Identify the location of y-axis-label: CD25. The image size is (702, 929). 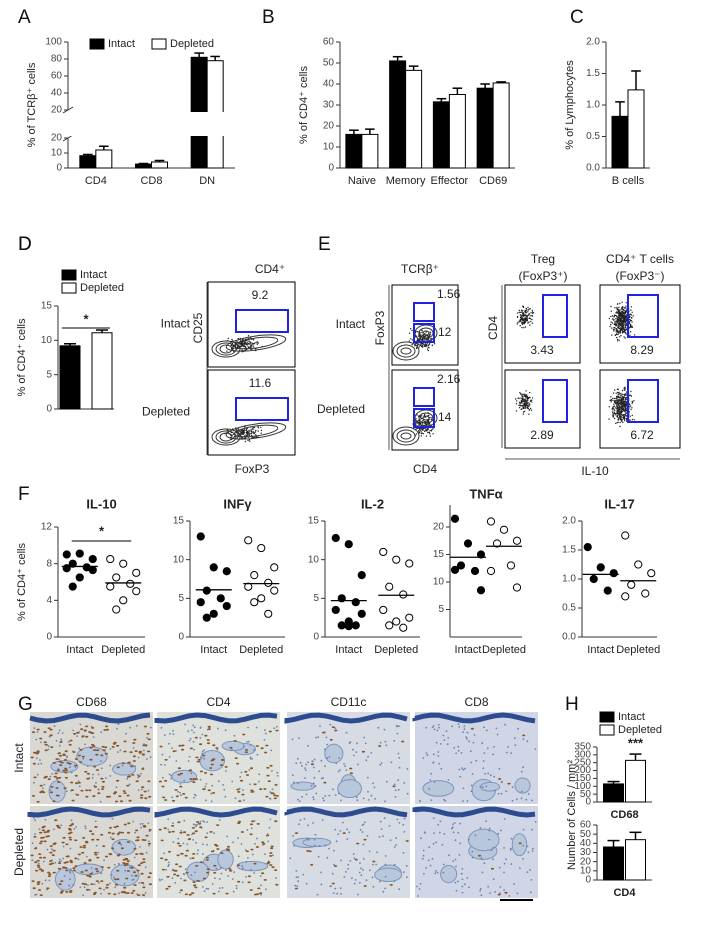
(198, 327).